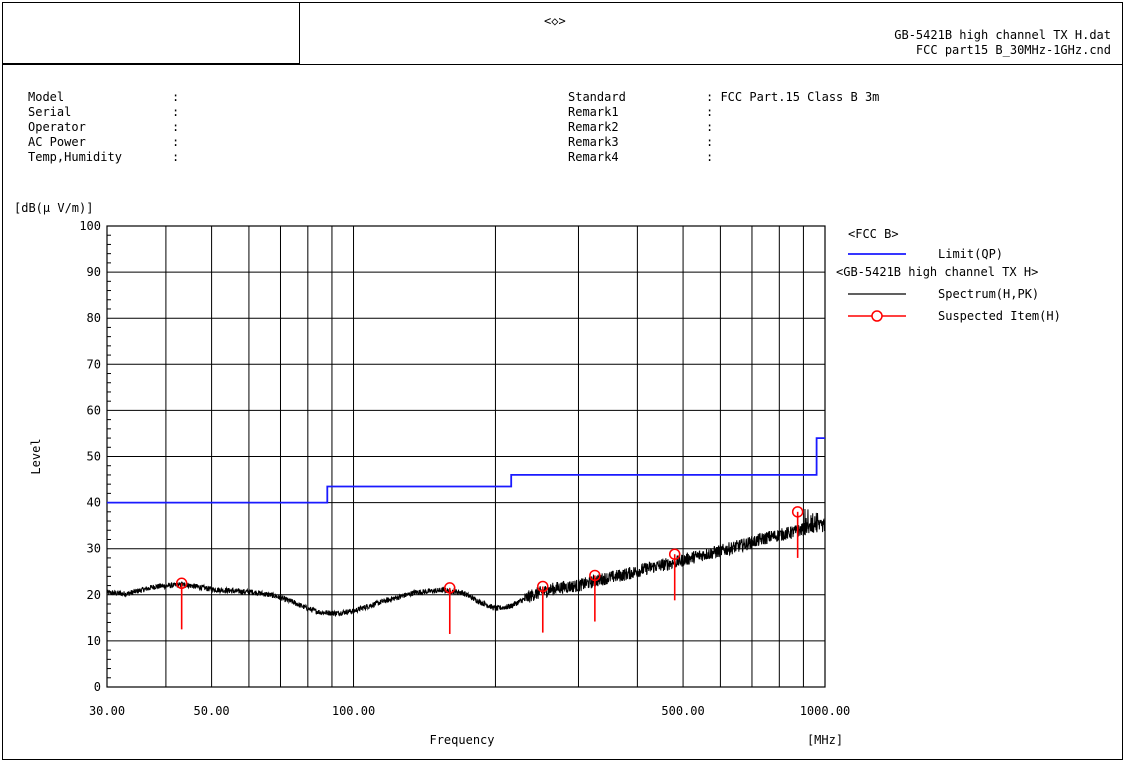  I want to click on info-value: : FCC Part.15 Class B 3m, so click(793, 97).